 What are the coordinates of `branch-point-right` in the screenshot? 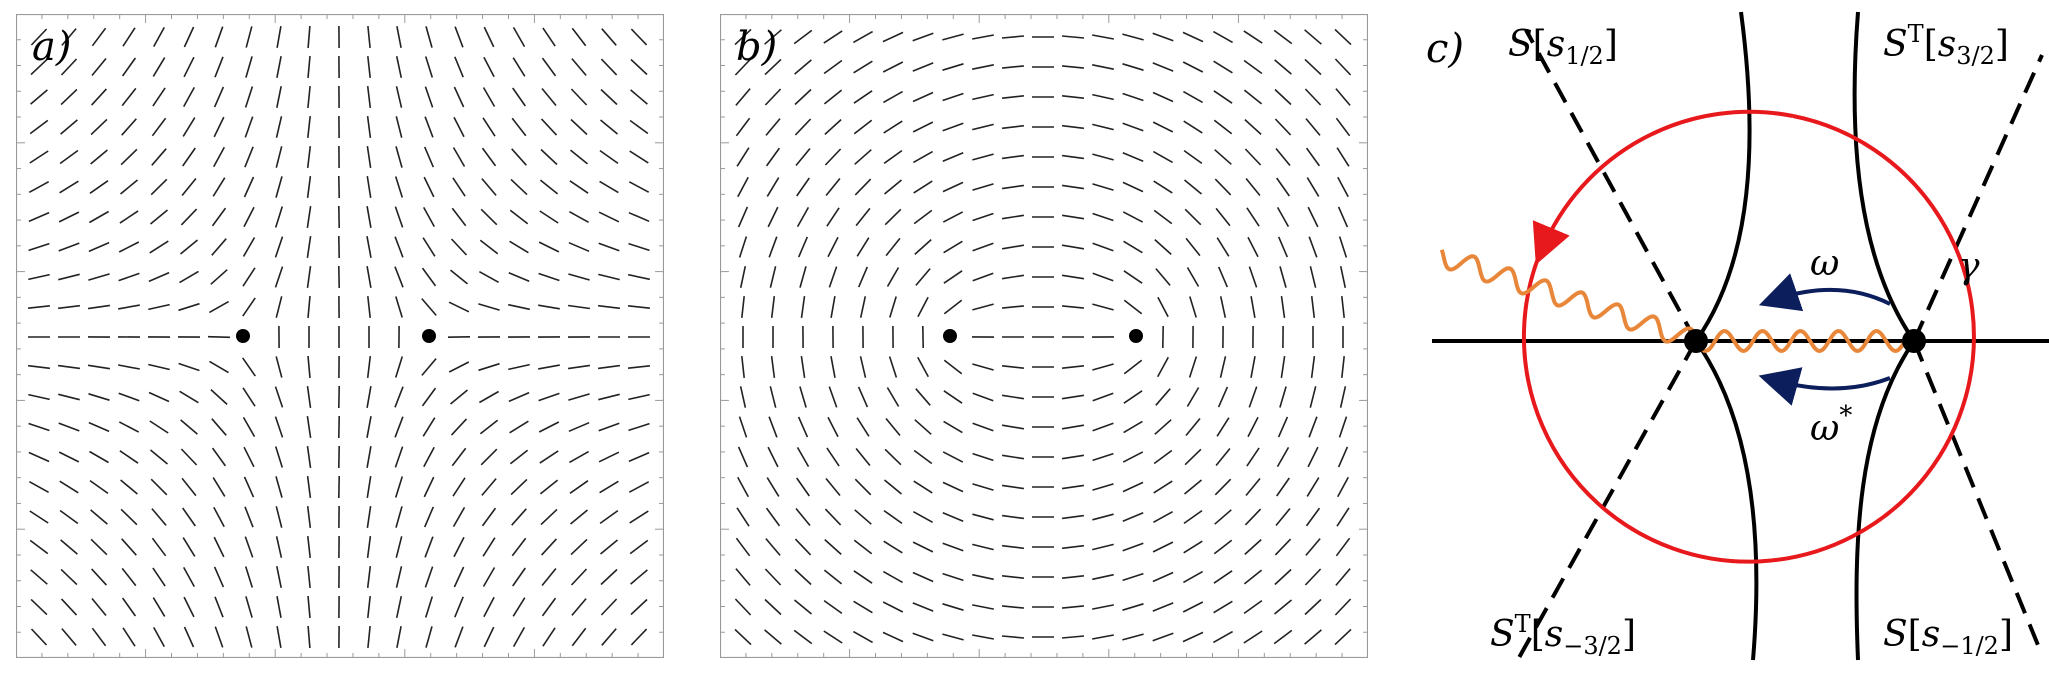 It's located at (1914, 341).